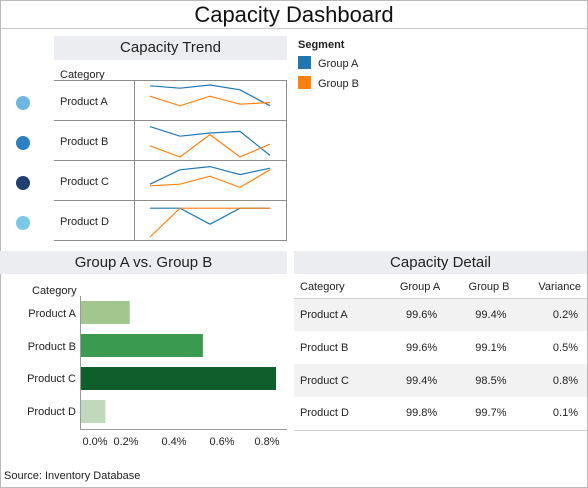 This screenshot has height=488, width=588. Describe the element at coordinates (338, 64) in the screenshot. I see `legend-label: Group A` at that location.